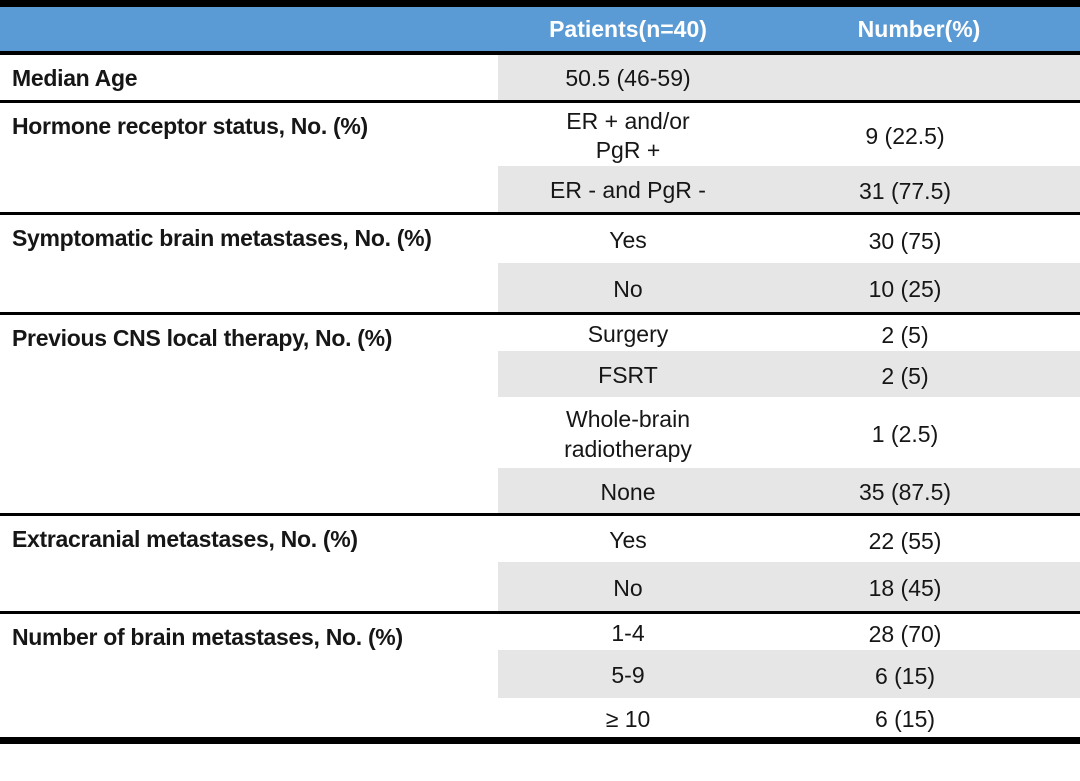 This screenshot has width=1080, height=781. I want to click on header-cell-number: Number(%), so click(919, 29).